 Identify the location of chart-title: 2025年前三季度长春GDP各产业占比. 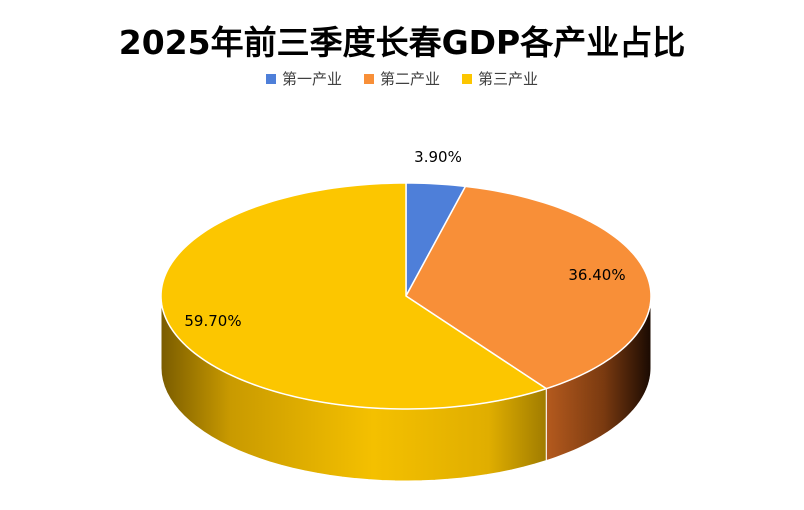
(402, 42).